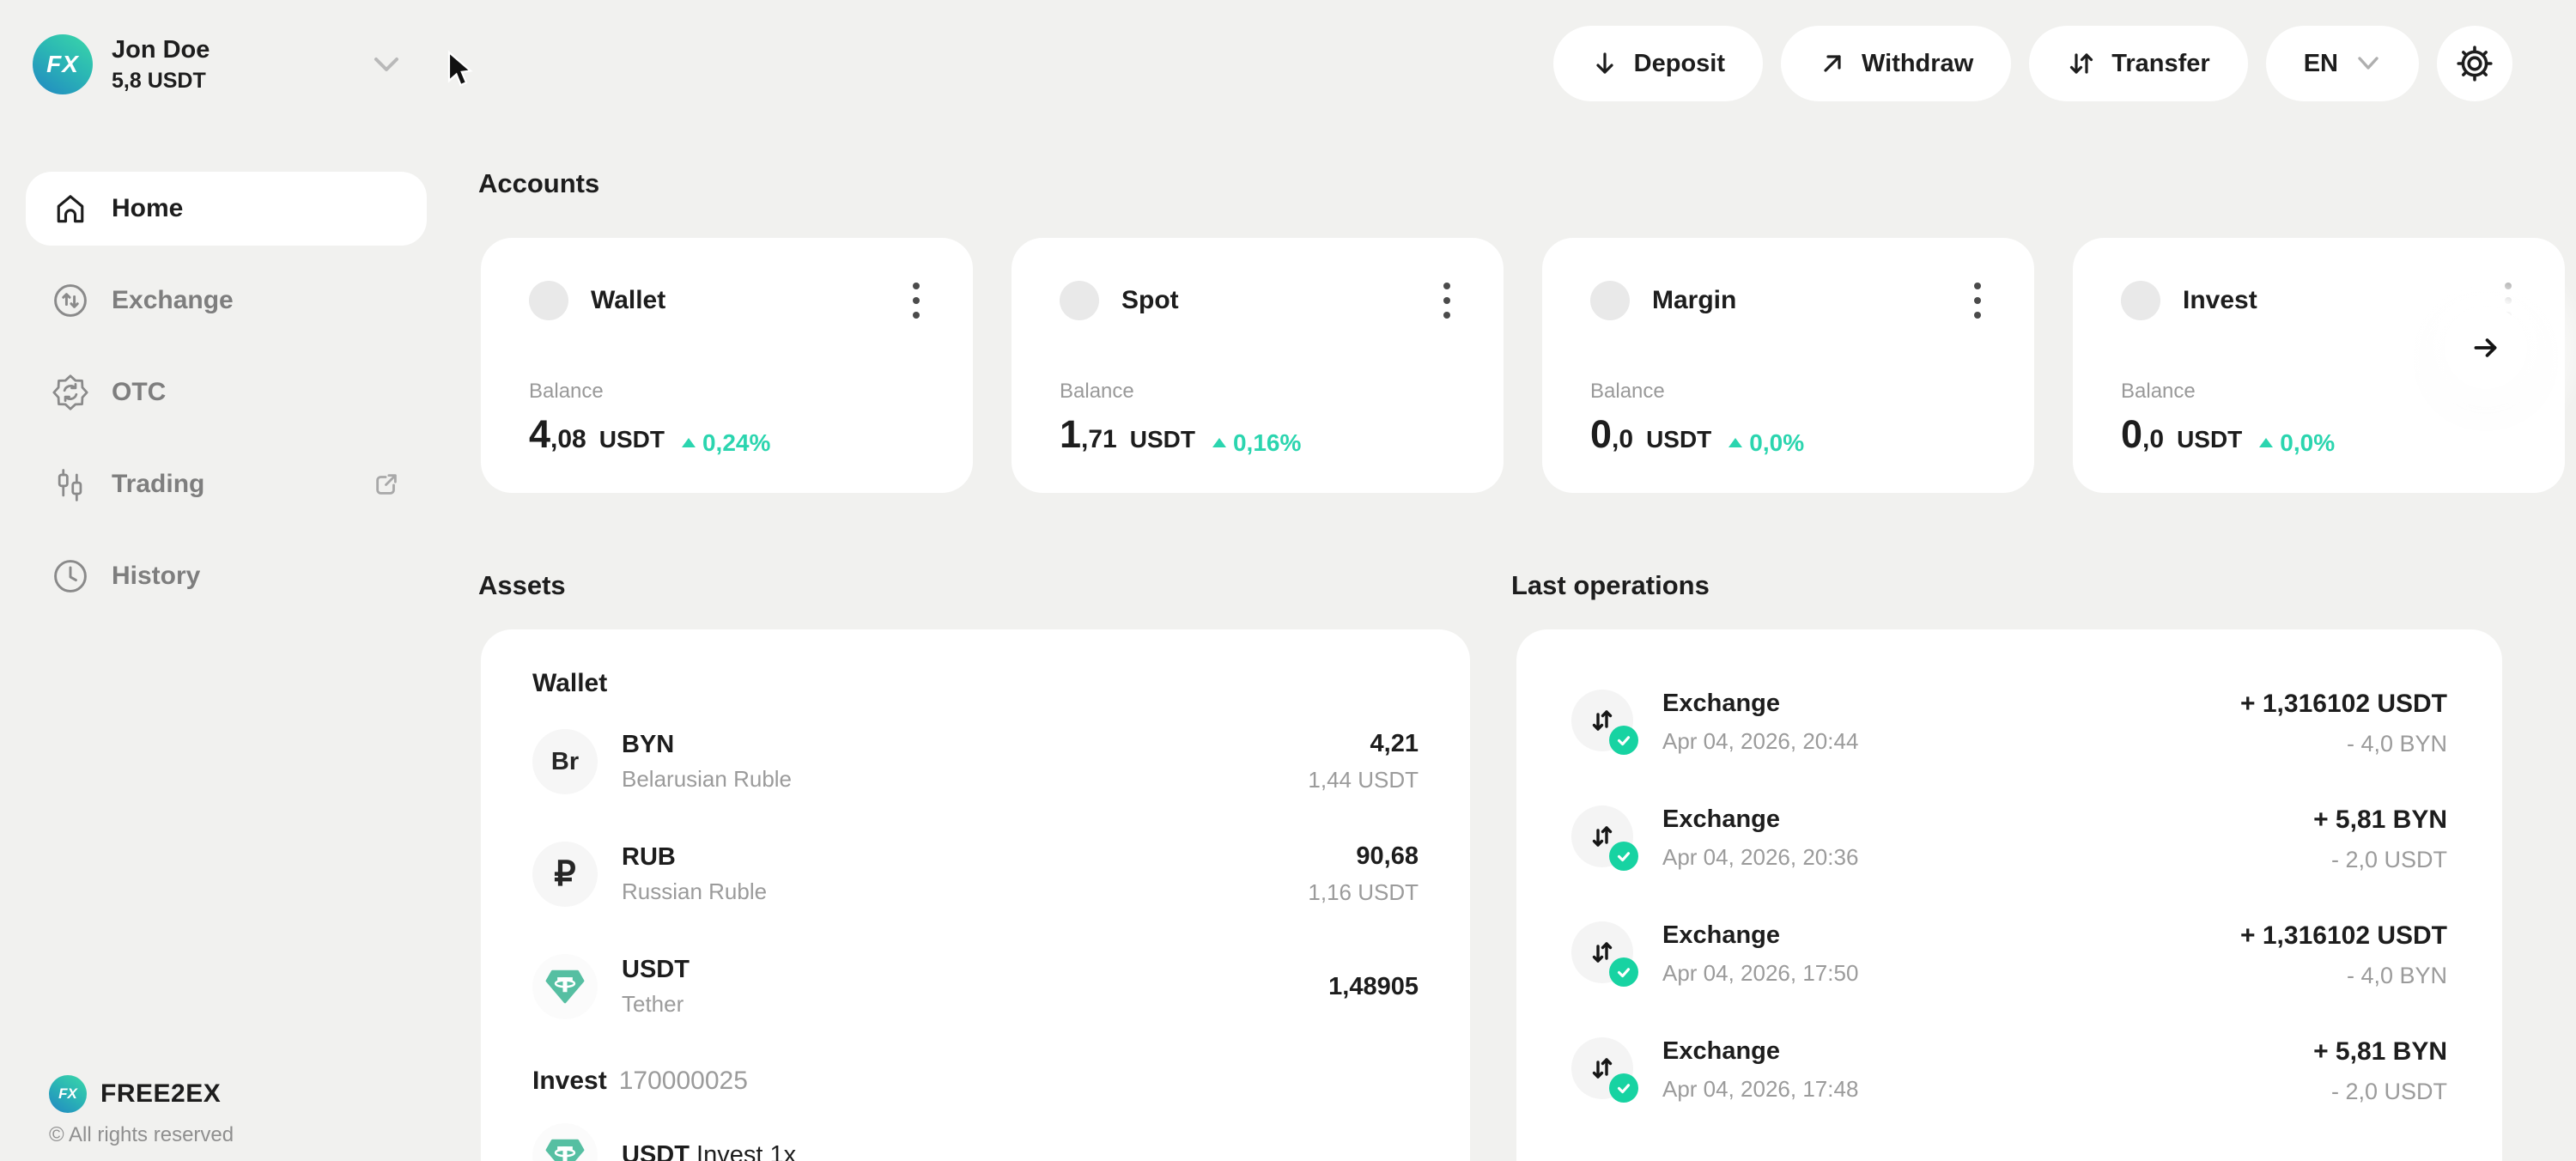  What do you see at coordinates (976, 986) in the screenshot?
I see `asset-row-usdt: USDT Tether 1,48905` at bounding box center [976, 986].